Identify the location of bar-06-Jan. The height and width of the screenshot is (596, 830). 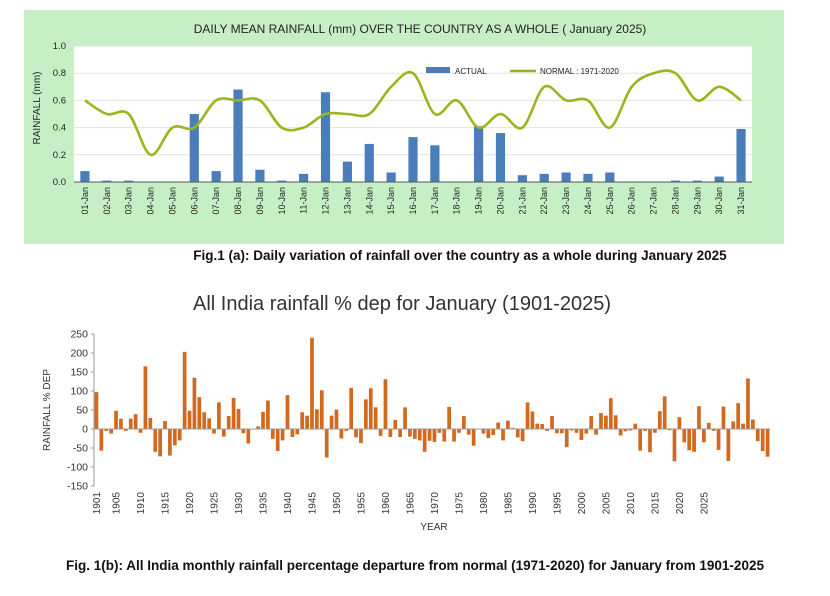
(194, 148).